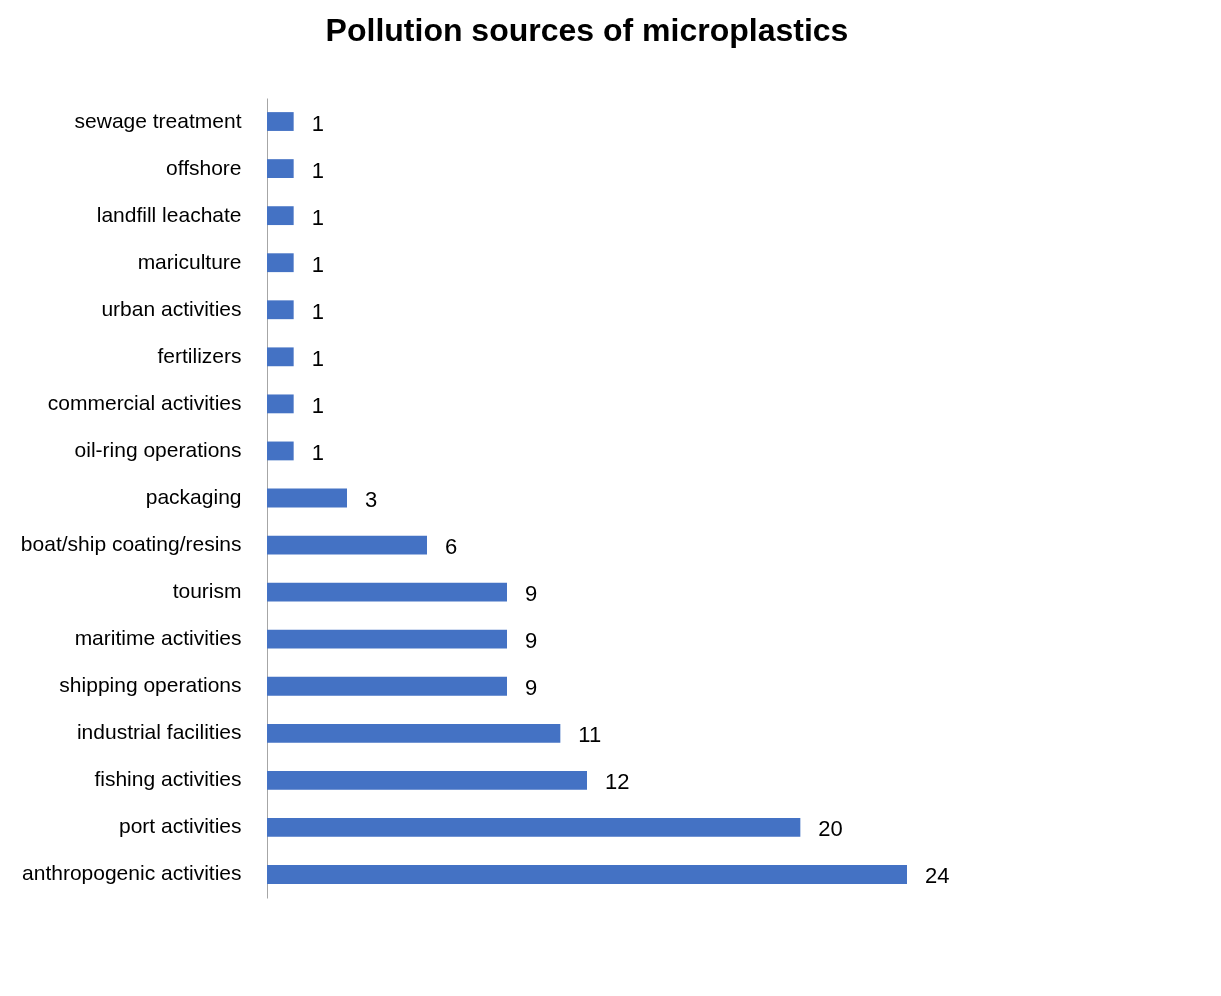  I want to click on y-tick-label: landfill leachate, so click(169, 214).